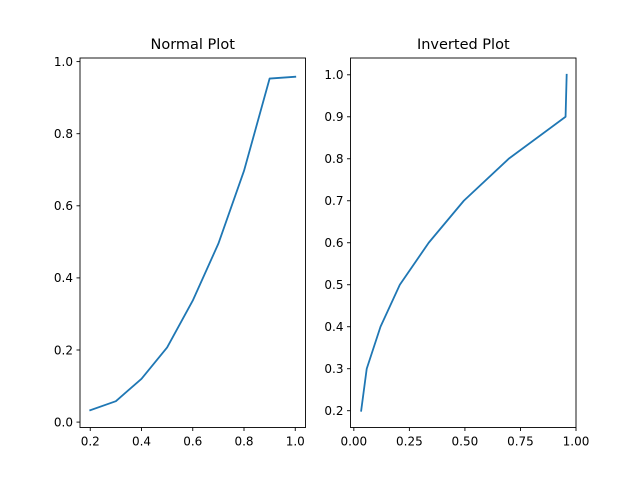 The height and width of the screenshot is (480, 640). Describe the element at coordinates (333, 369) in the screenshot. I see `inverted-plot-y-tick-label: 0.3` at that location.